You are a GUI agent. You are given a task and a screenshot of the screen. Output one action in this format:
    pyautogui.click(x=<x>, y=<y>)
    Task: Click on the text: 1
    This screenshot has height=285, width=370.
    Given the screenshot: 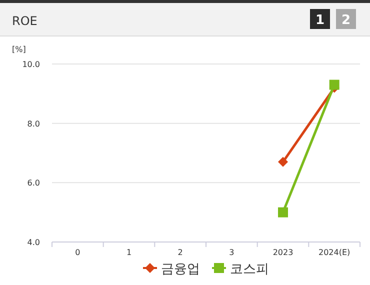 What is the action you would take?
    pyautogui.click(x=320, y=20)
    